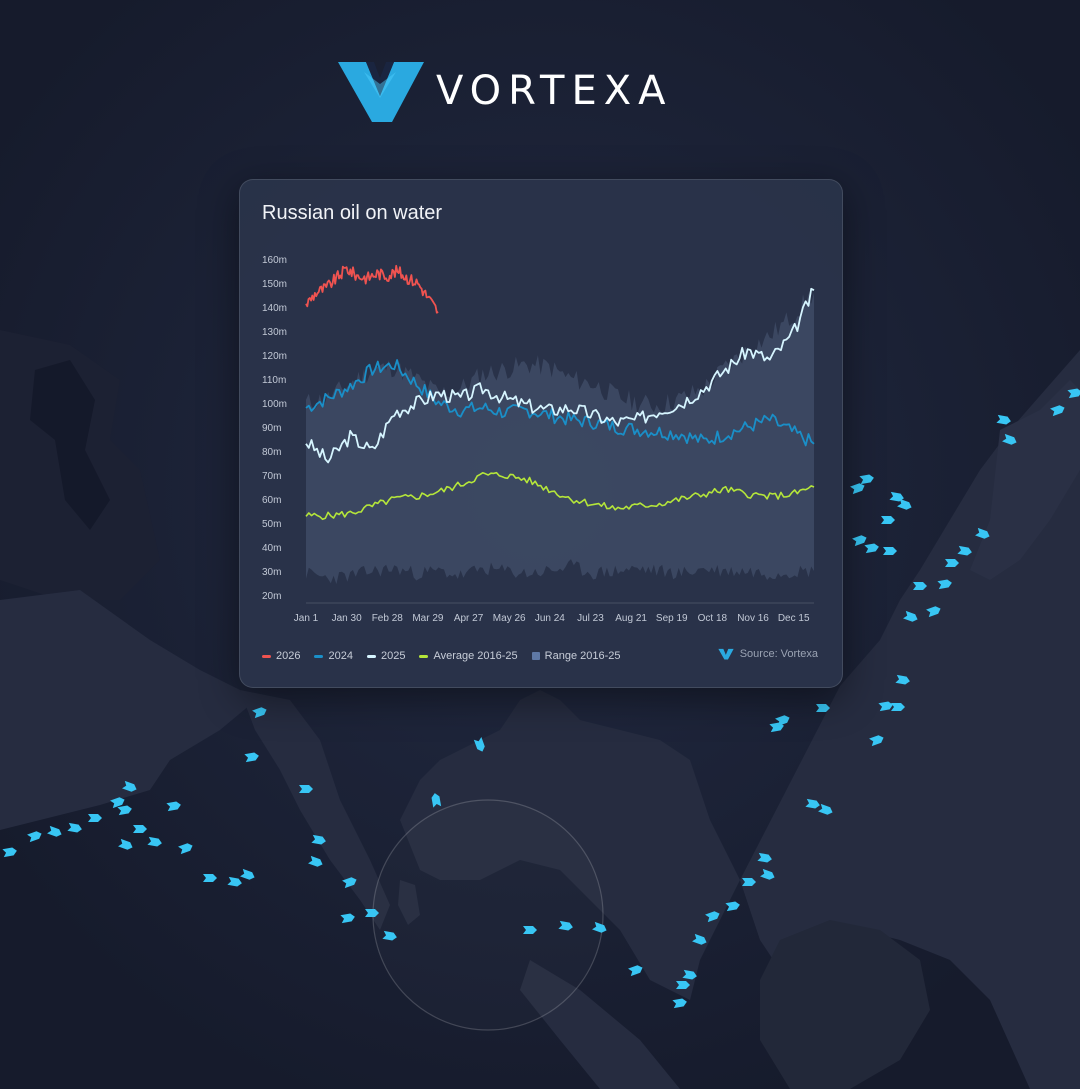  What do you see at coordinates (347, 618) in the screenshot?
I see `x-tick-label: Jan 30` at bounding box center [347, 618].